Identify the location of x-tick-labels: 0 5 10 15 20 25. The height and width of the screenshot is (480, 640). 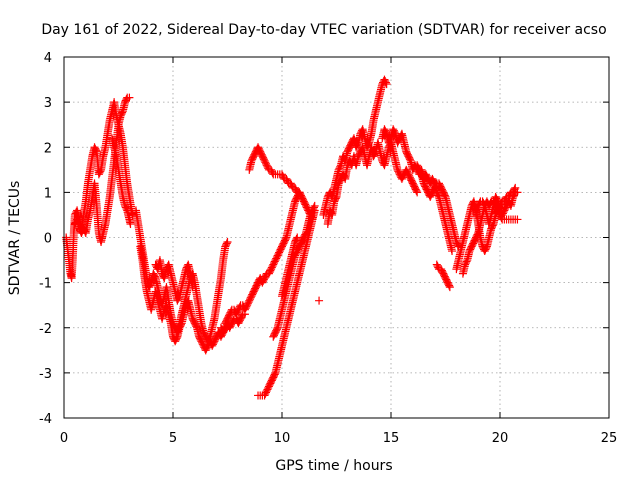
(338, 438).